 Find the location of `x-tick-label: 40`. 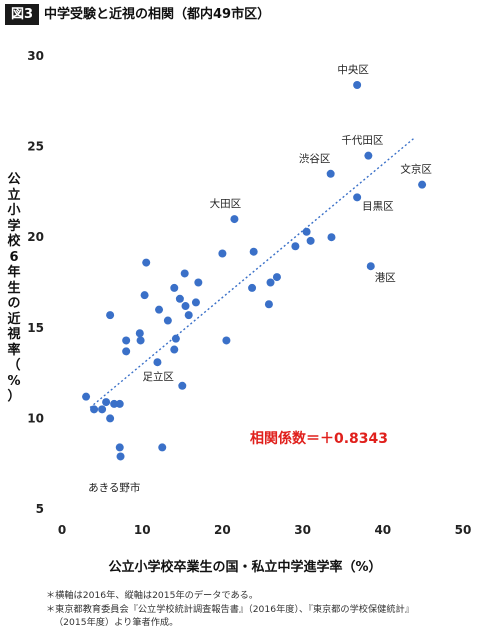

x-tick-label: 40 is located at coordinates (382, 530).